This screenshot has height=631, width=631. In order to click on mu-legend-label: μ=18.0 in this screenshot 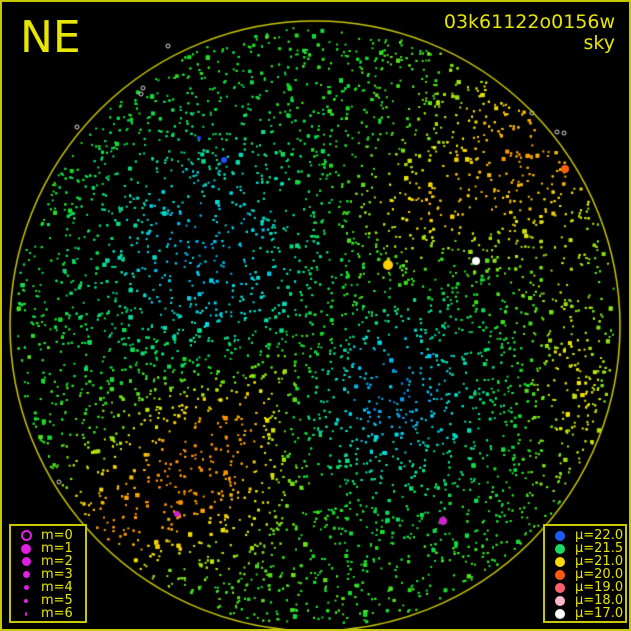, I will do `click(599, 600)`.